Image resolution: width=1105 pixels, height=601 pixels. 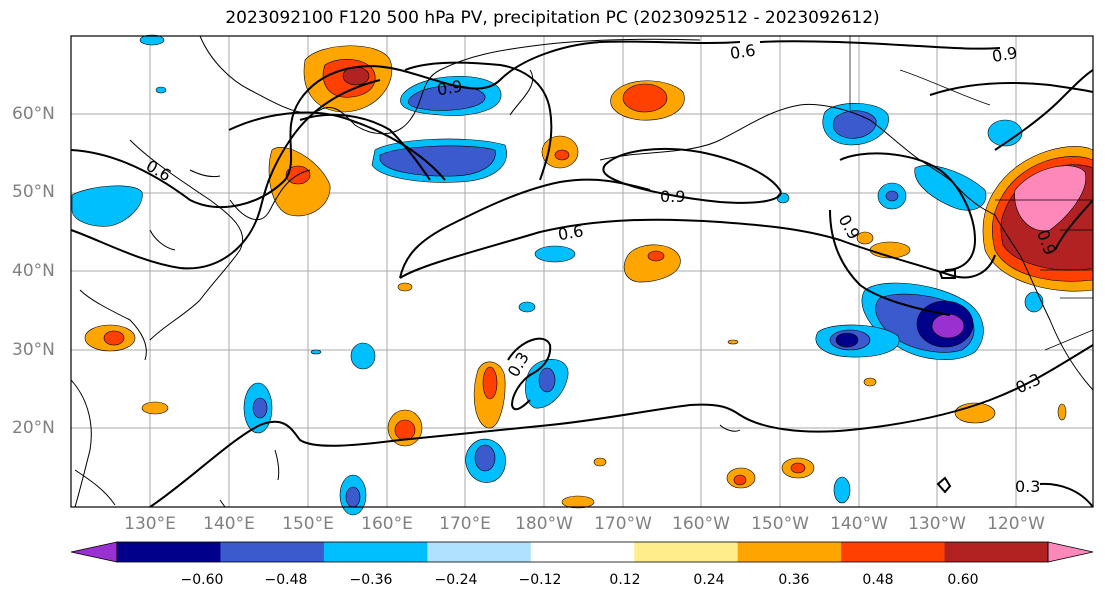 What do you see at coordinates (456, 580) in the screenshot?
I see `colorbar-tick-label: −0.24` at bounding box center [456, 580].